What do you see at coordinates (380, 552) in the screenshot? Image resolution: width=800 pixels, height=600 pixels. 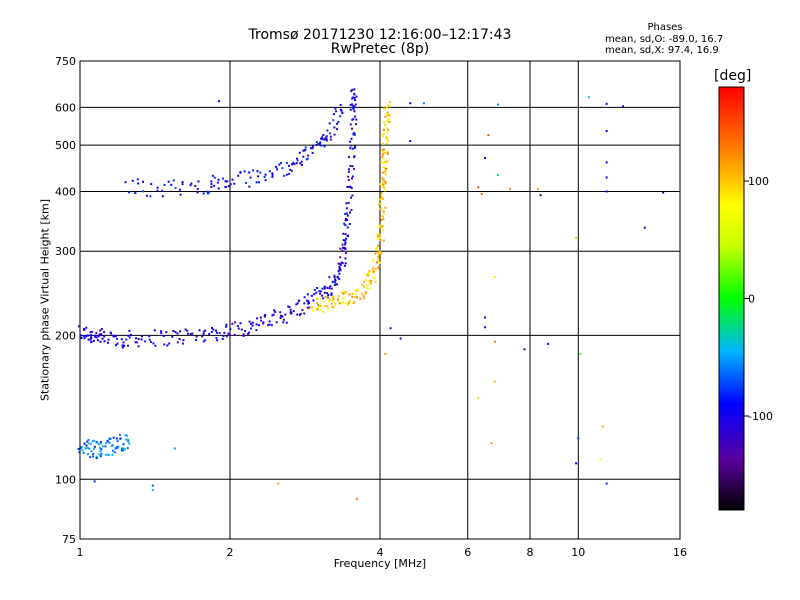 I see `x-tick-label: 4` at bounding box center [380, 552].